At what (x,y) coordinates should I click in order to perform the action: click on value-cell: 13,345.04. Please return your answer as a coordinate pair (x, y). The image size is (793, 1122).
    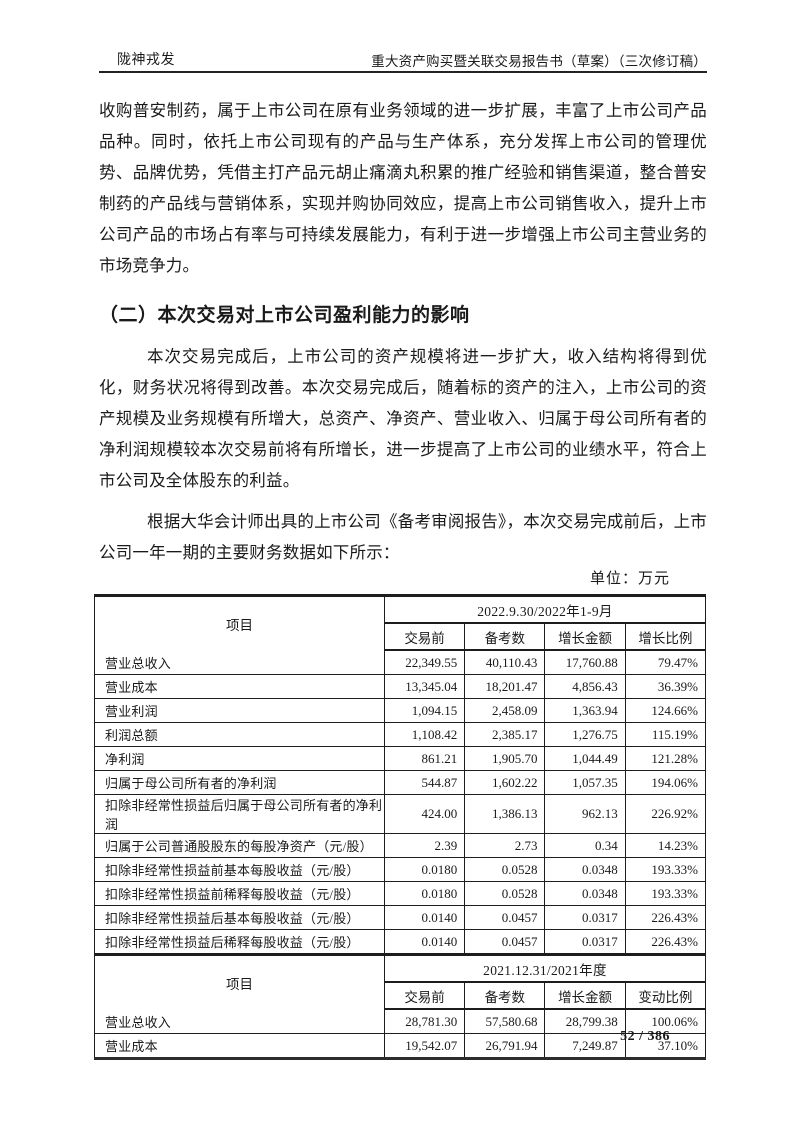
    Looking at the image, I should click on (424, 686).